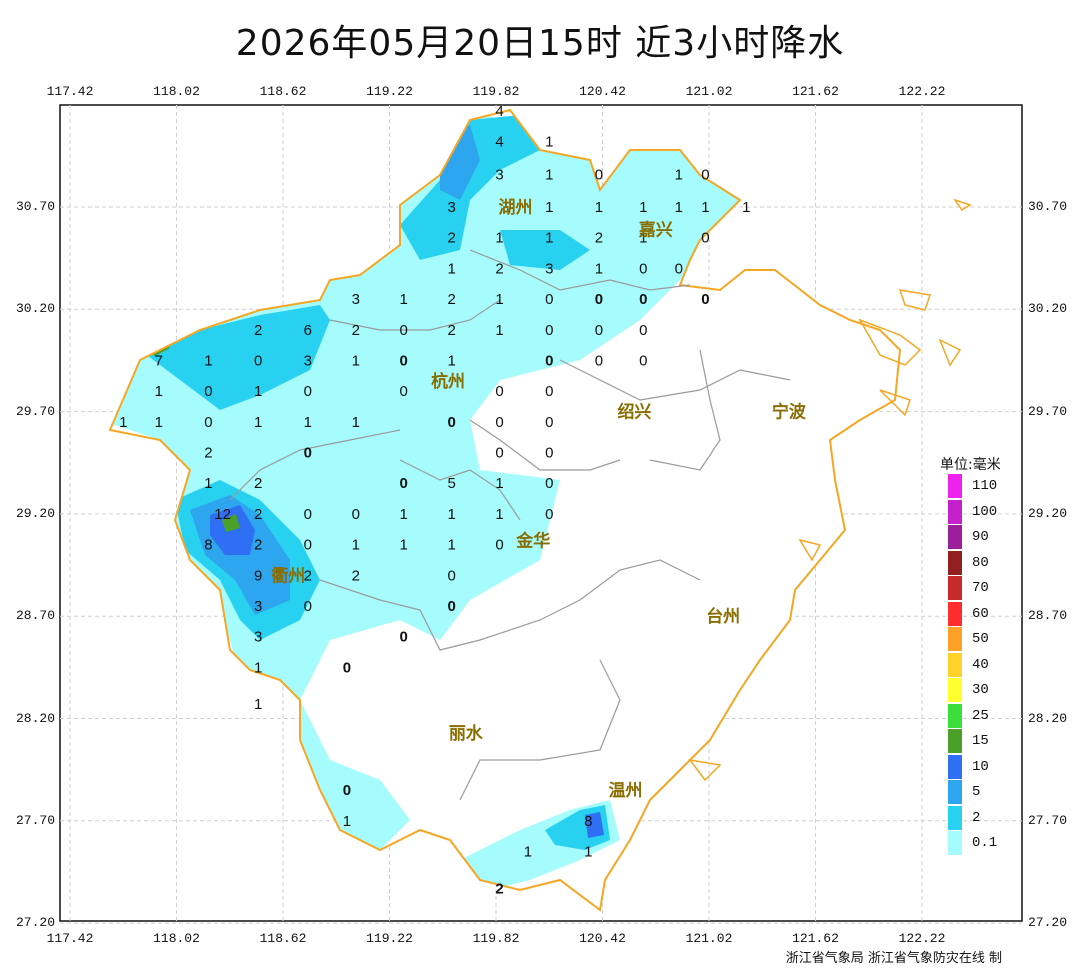 The image size is (1080, 971). What do you see at coordinates (36, 513) in the screenshot?
I see `y-tick-left-3: 29.20` at bounding box center [36, 513].